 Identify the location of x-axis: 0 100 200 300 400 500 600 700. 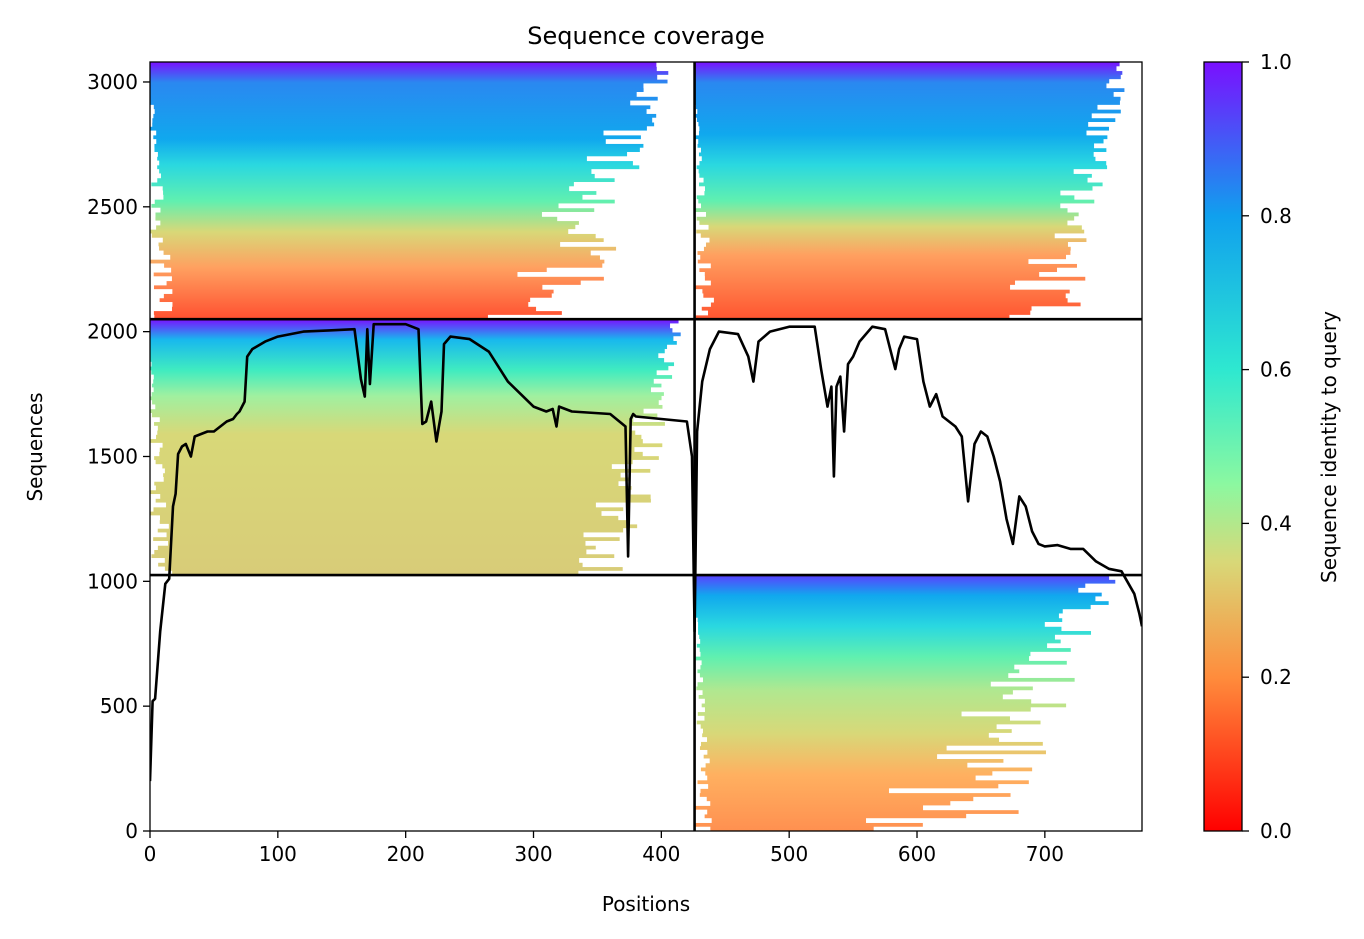
(604, 848).